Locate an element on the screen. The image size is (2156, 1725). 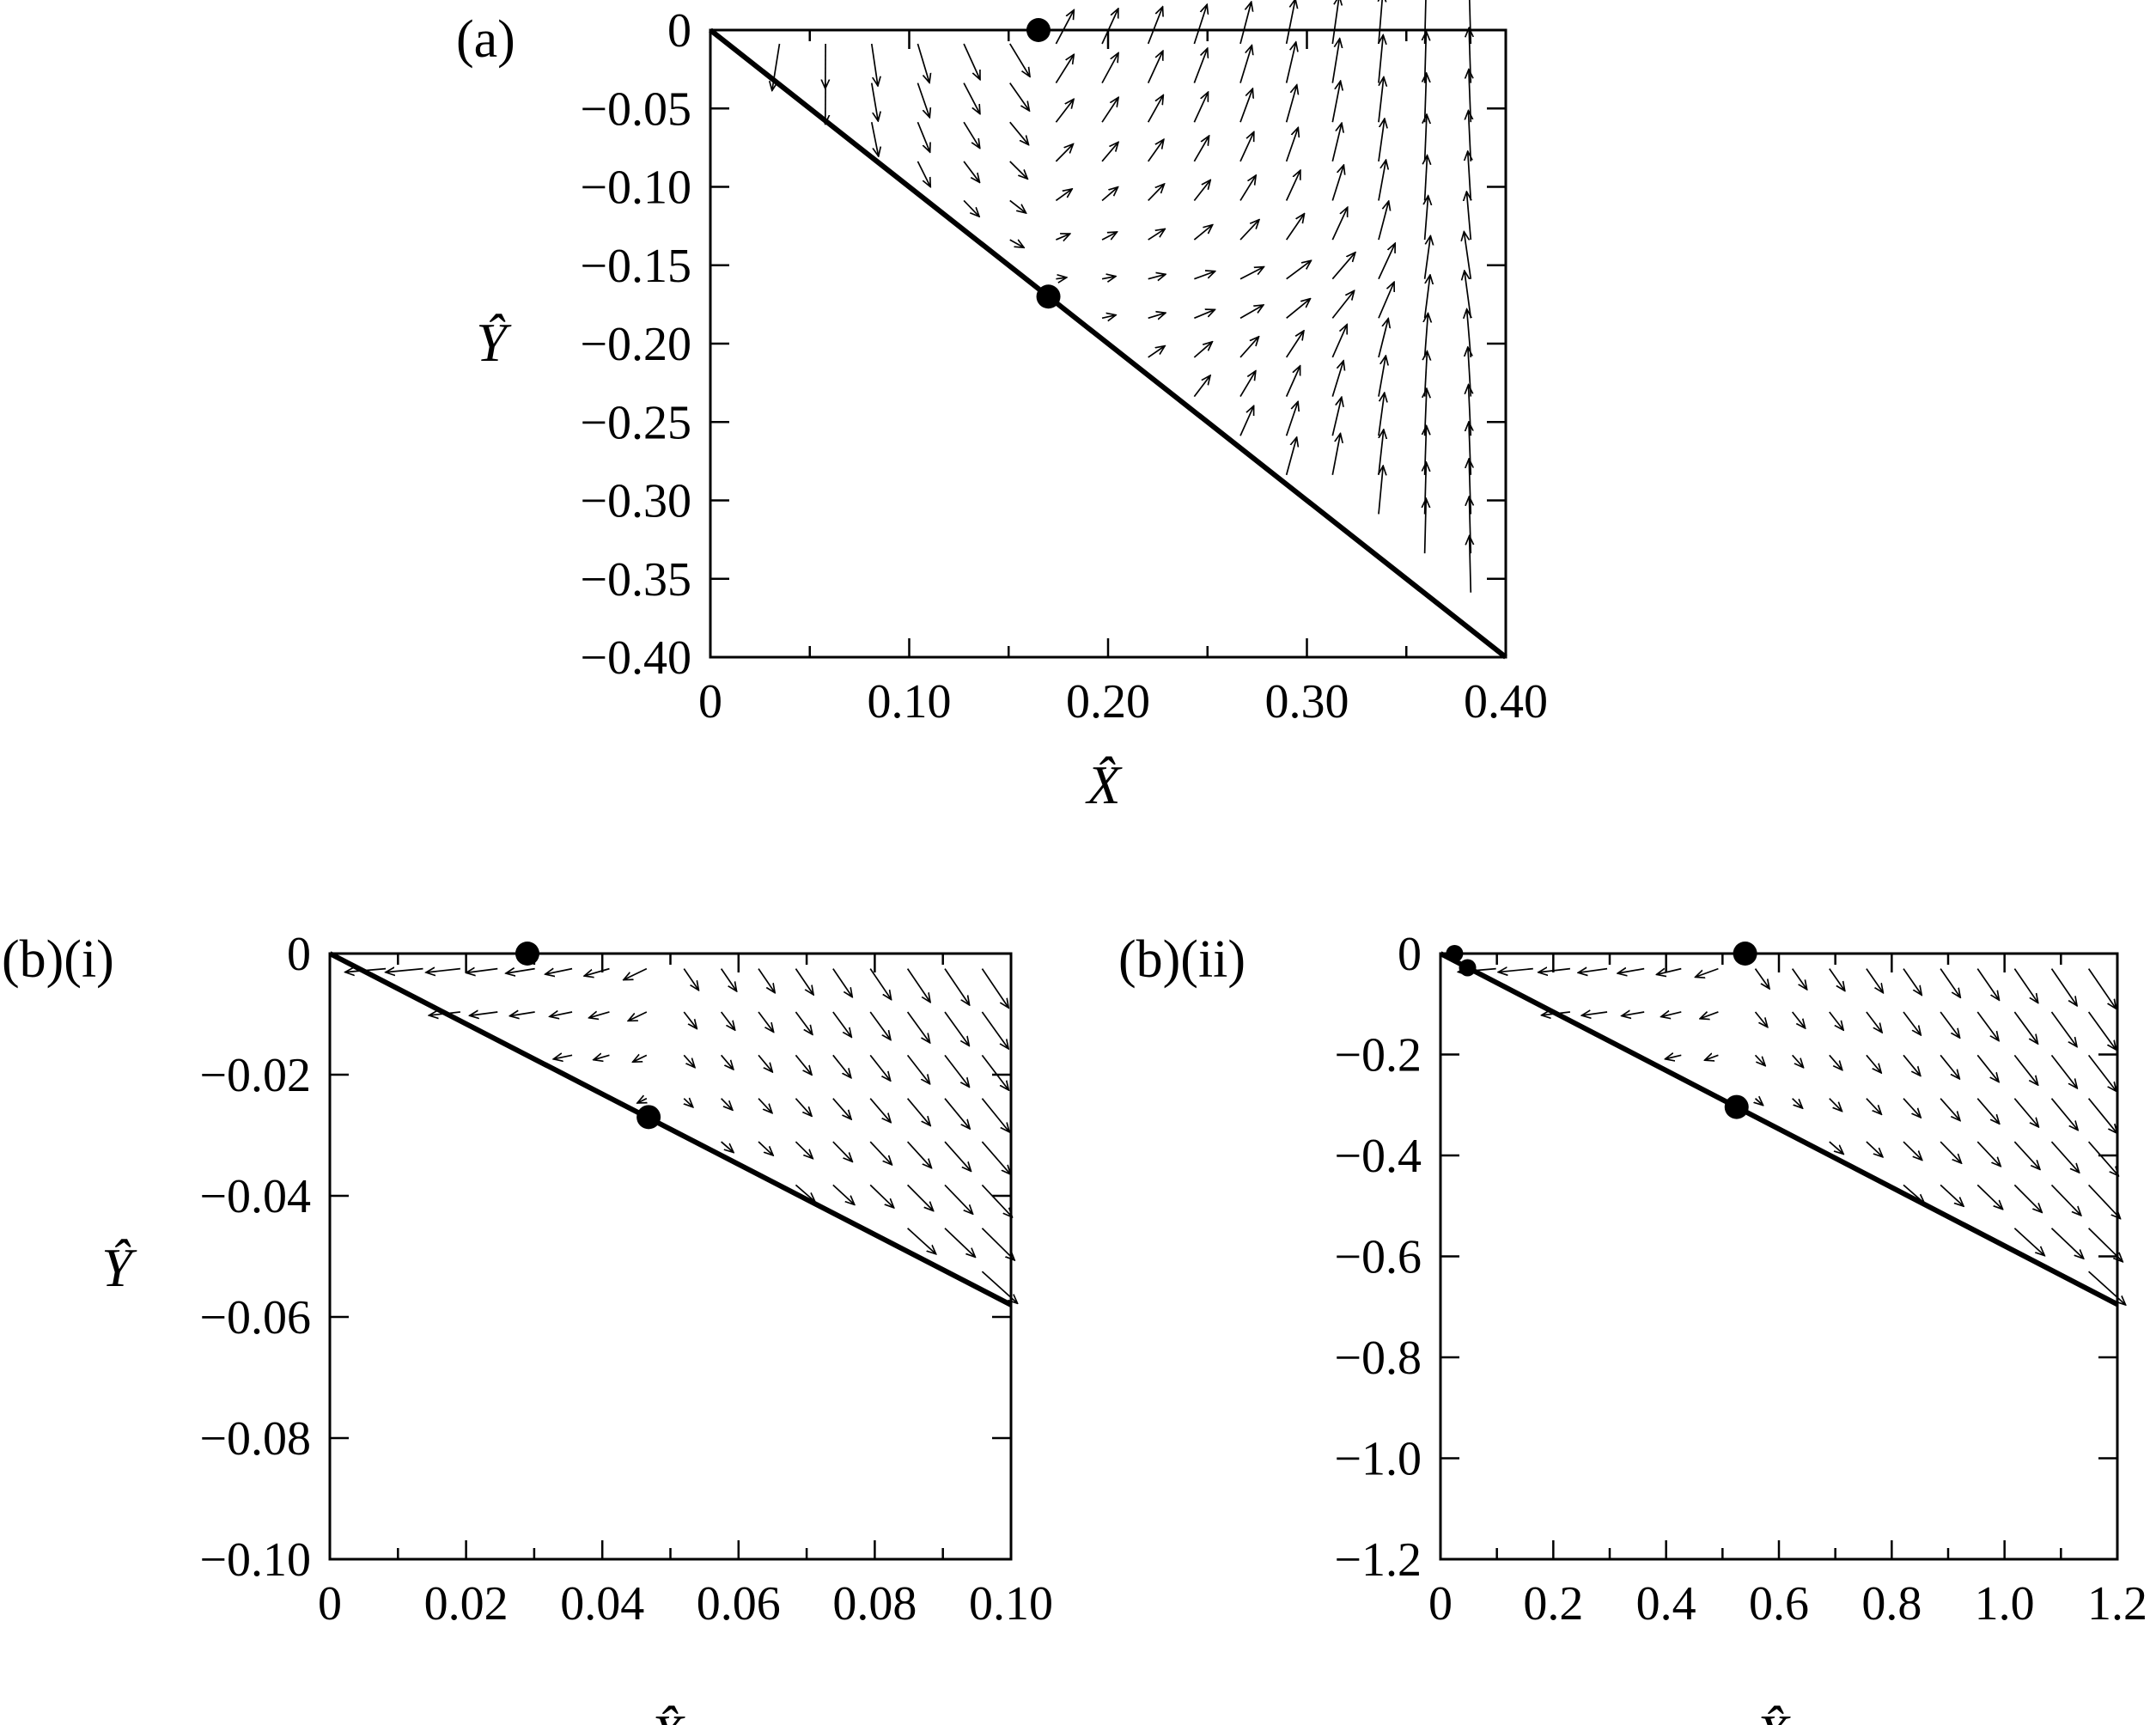
panel-b-ii-frame is located at coordinates (1779, 1256).